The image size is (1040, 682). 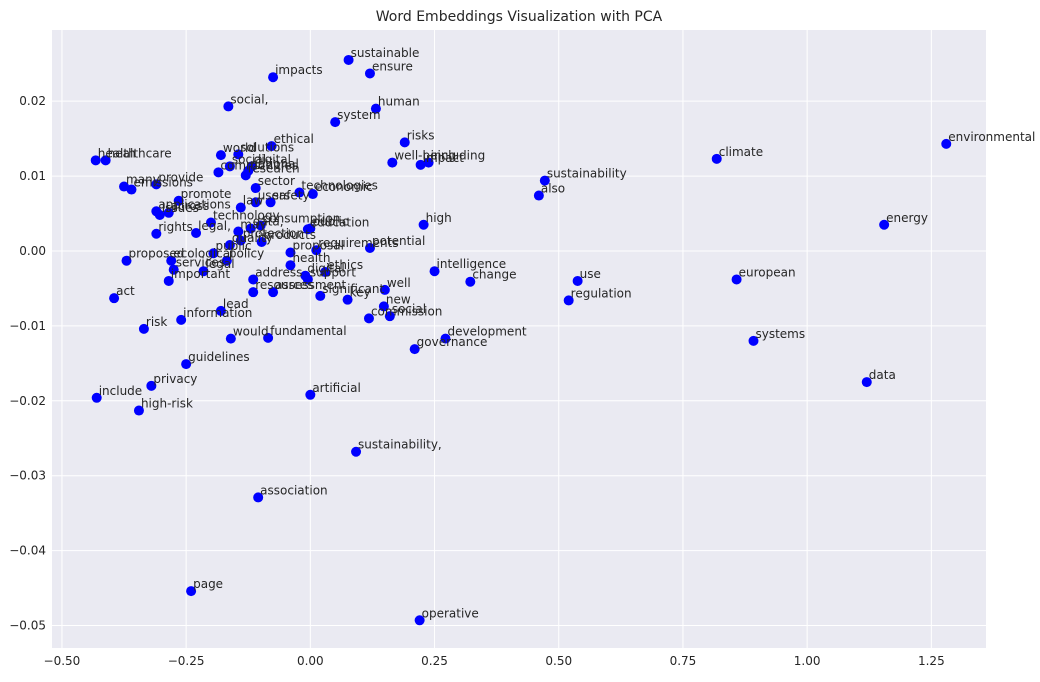 What do you see at coordinates (206, 194) in the screenshot?
I see `point-label: promote` at bounding box center [206, 194].